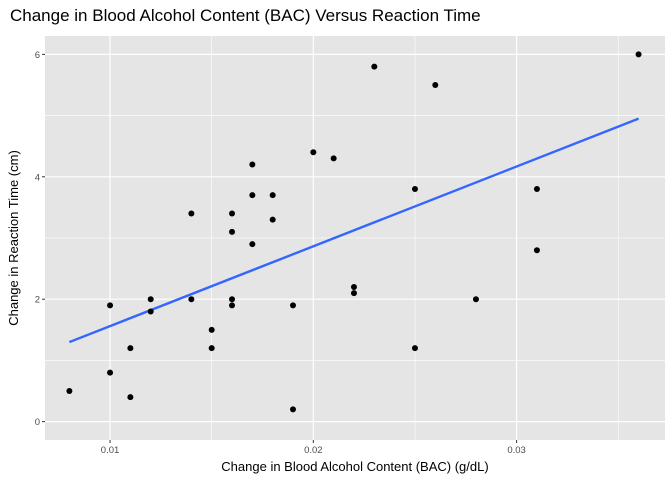 The width and height of the screenshot is (672, 480). I want to click on y-axis: 0 2 4 6, so click(40, 239).